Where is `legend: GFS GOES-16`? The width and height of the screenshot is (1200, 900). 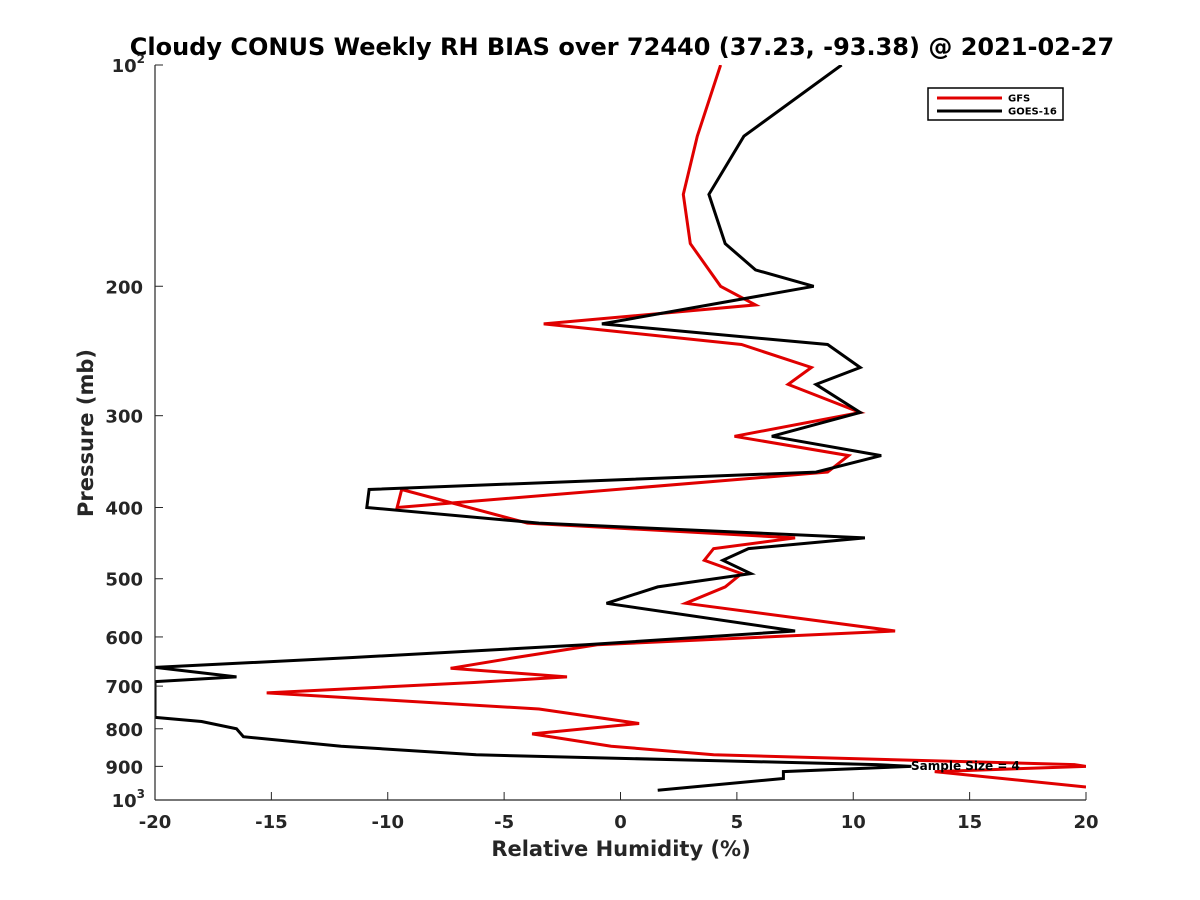 legend: GFS GOES-16 is located at coordinates (995, 104).